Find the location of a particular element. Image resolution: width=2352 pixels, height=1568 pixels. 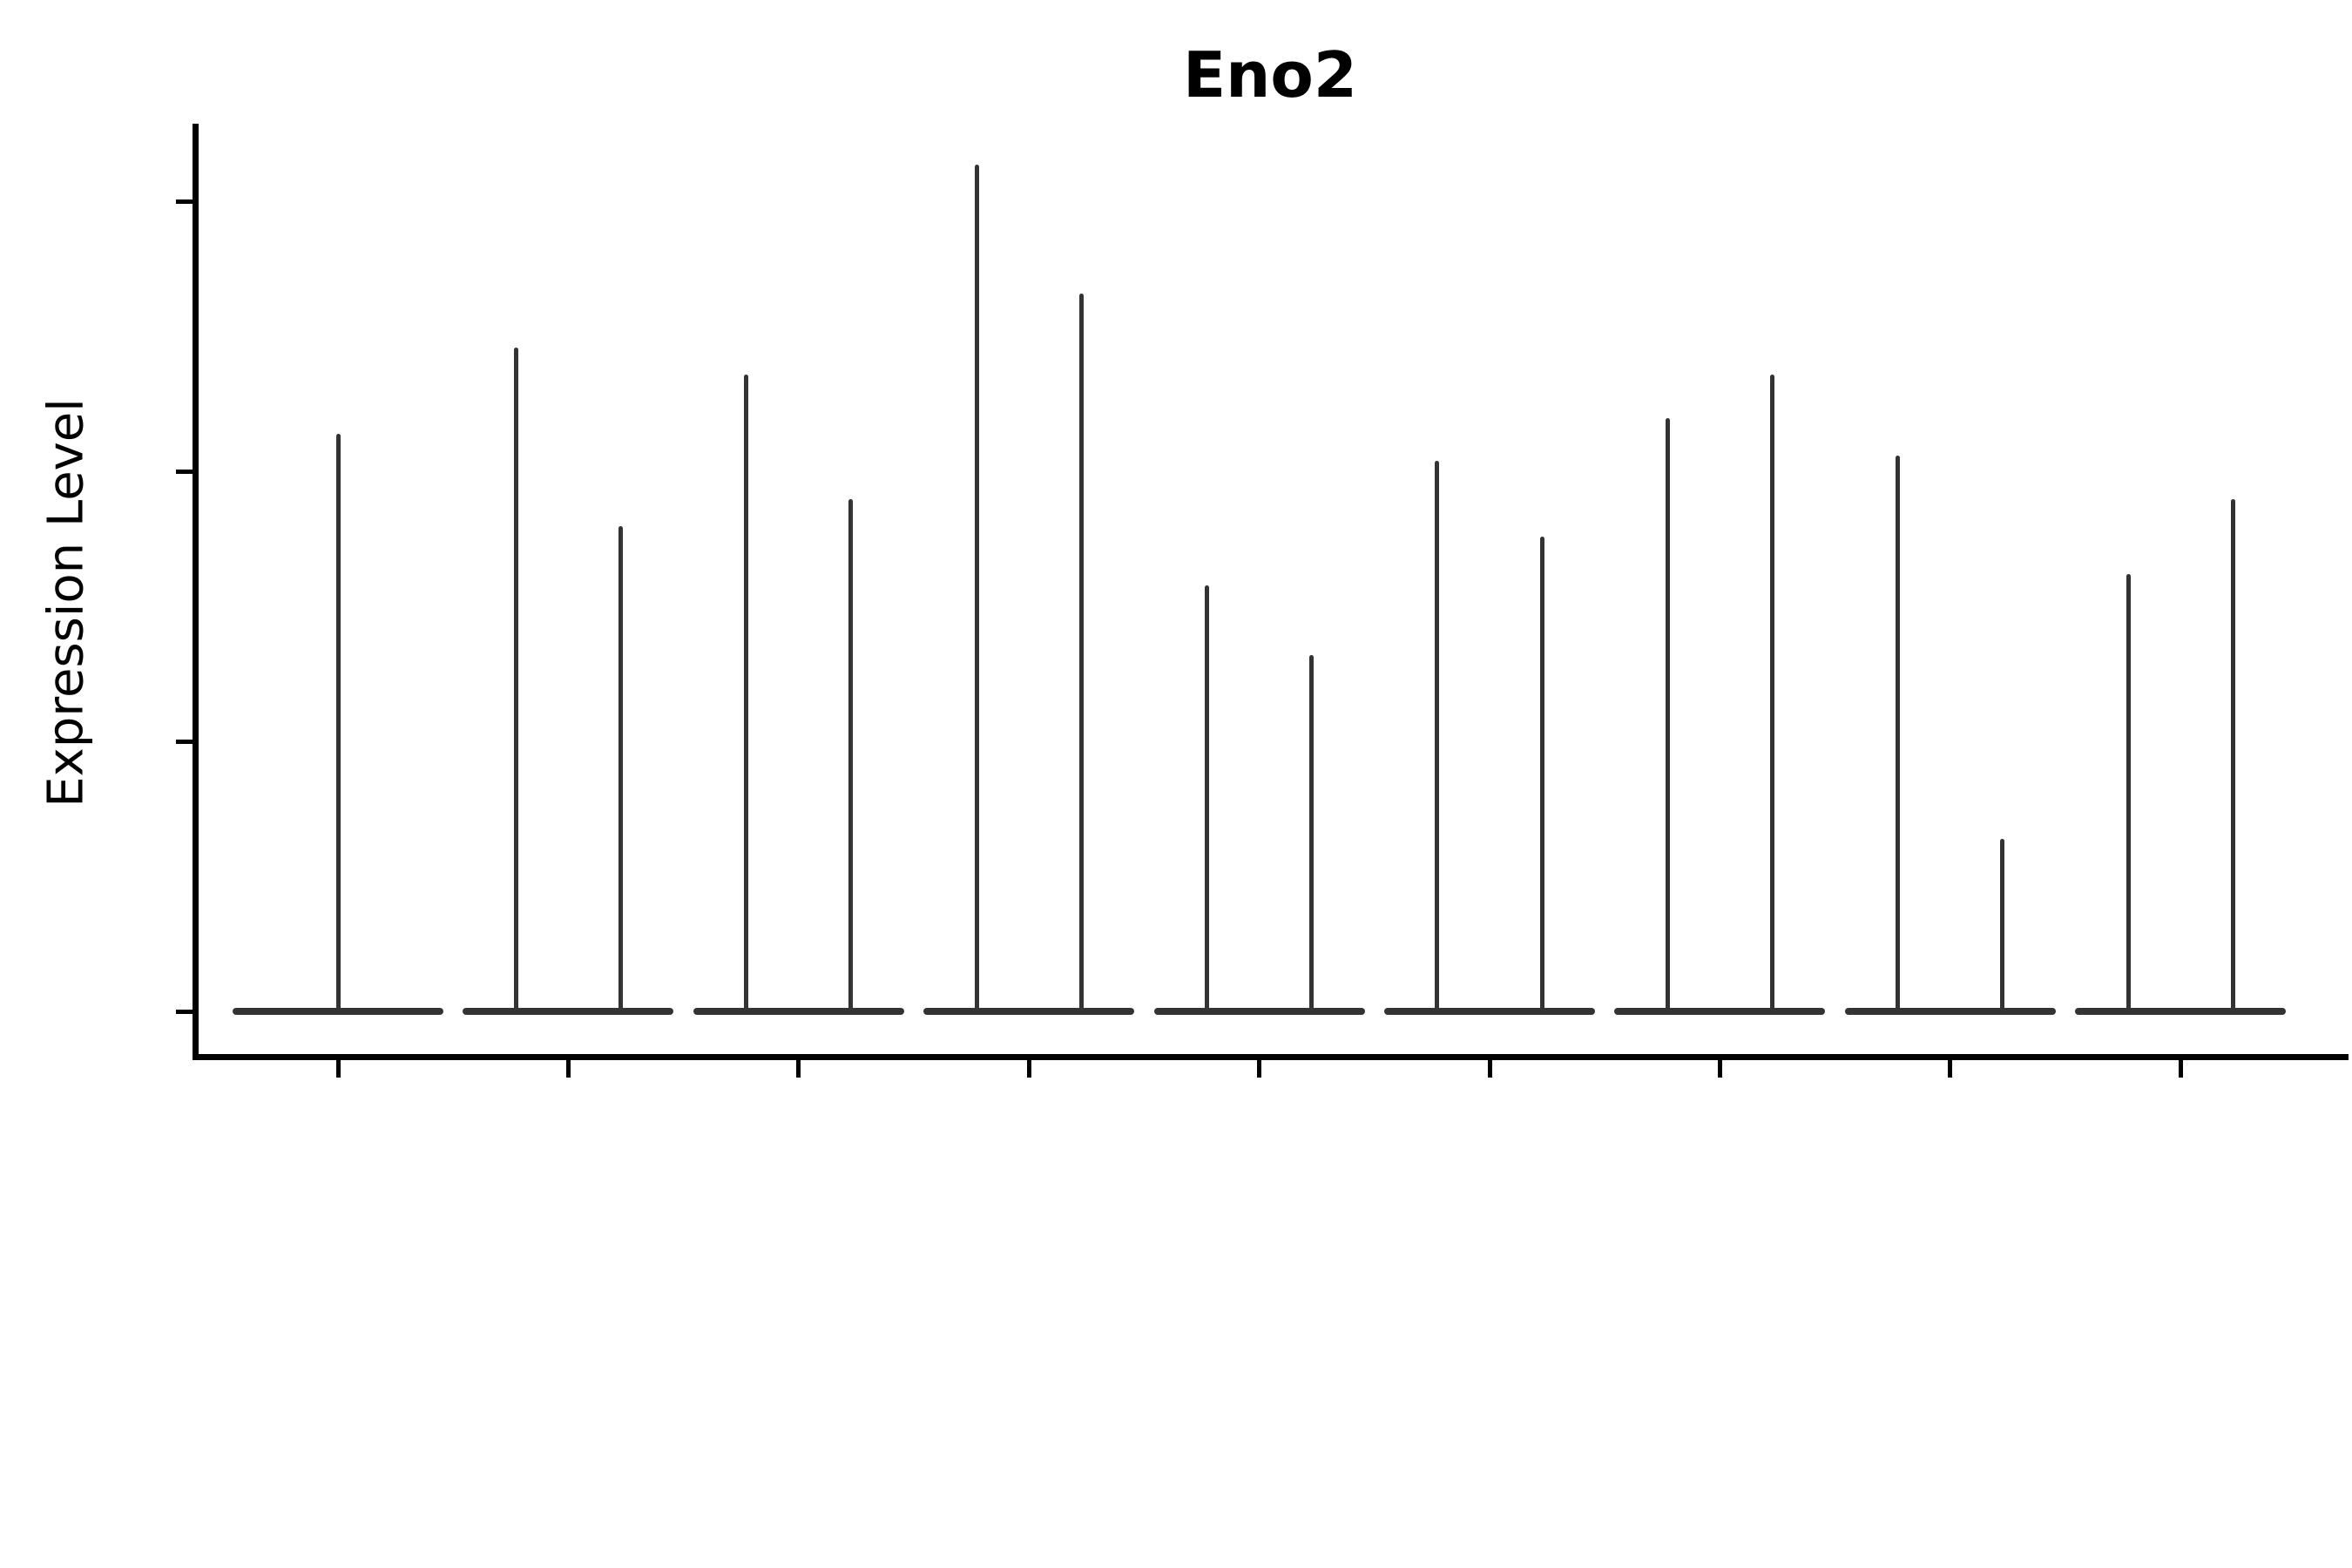

y-axis-spine is located at coordinates (196, 592).